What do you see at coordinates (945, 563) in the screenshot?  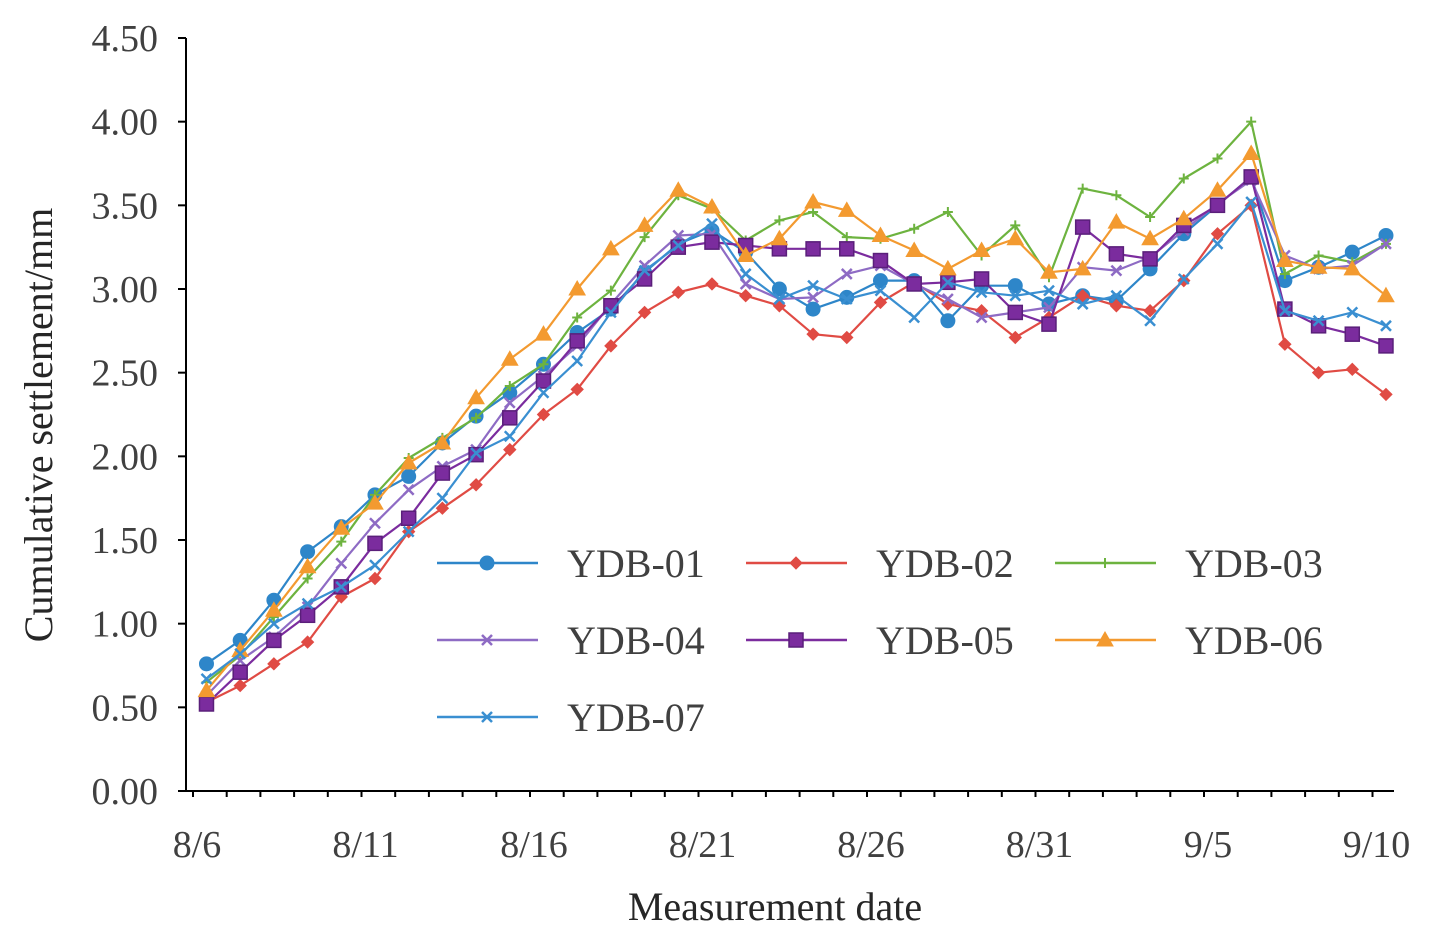 I see `legend-label: YDB-02` at bounding box center [945, 563].